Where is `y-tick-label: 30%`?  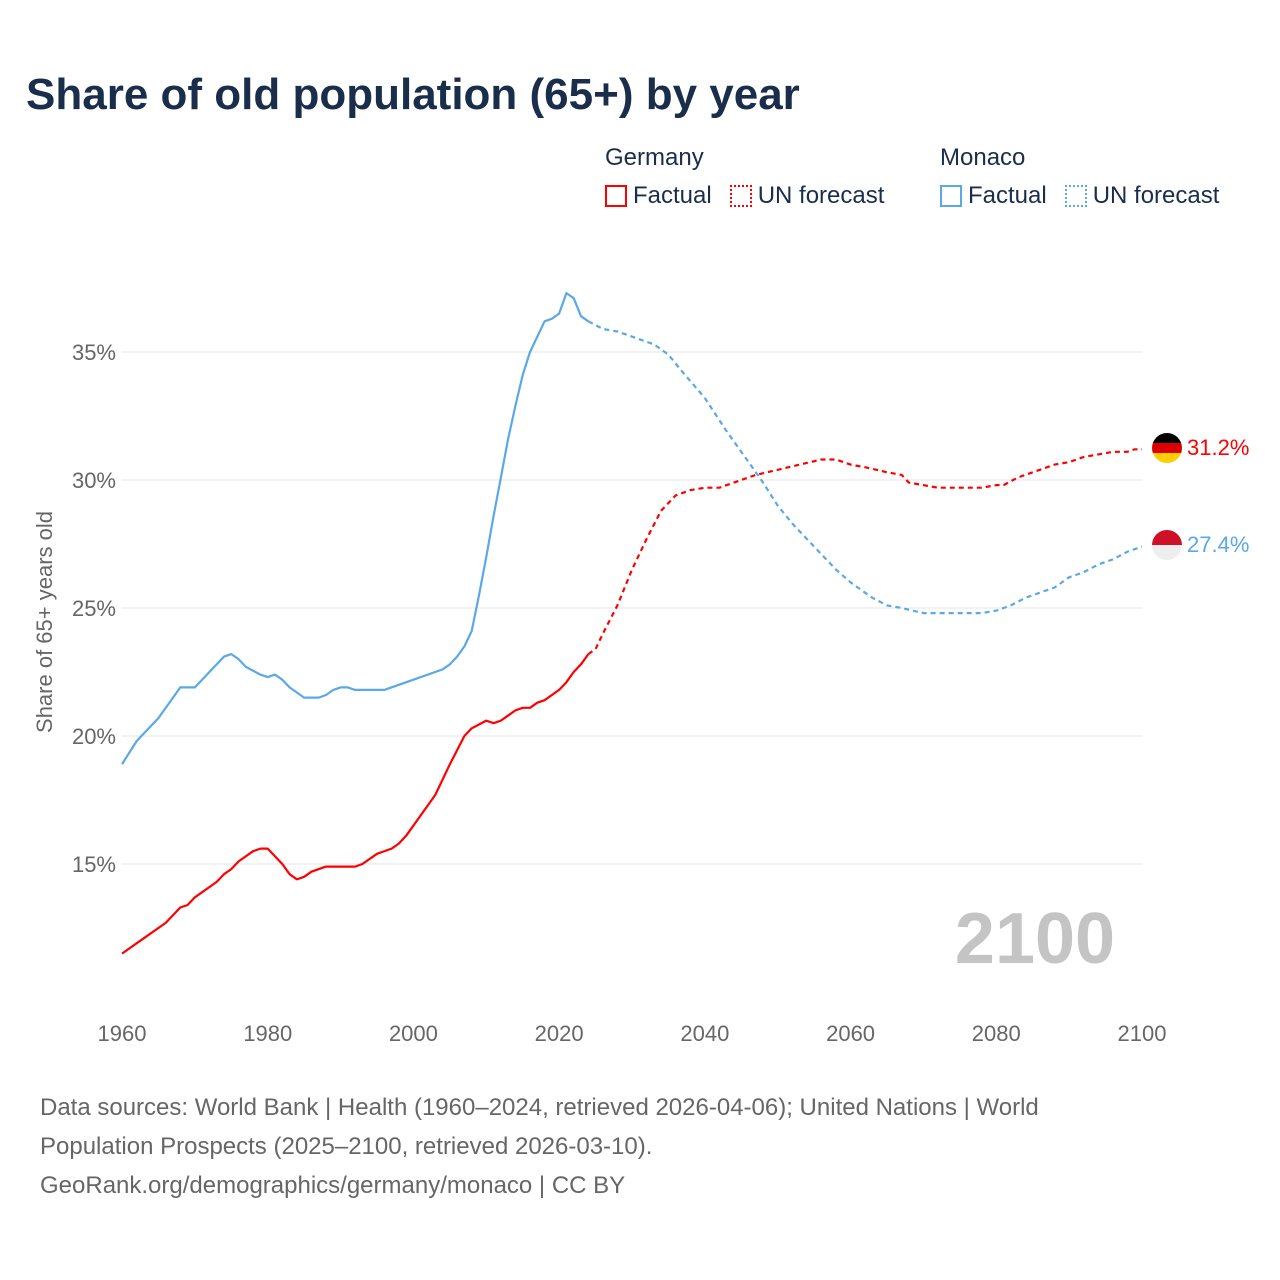 y-tick-label: 30% is located at coordinates (94, 480).